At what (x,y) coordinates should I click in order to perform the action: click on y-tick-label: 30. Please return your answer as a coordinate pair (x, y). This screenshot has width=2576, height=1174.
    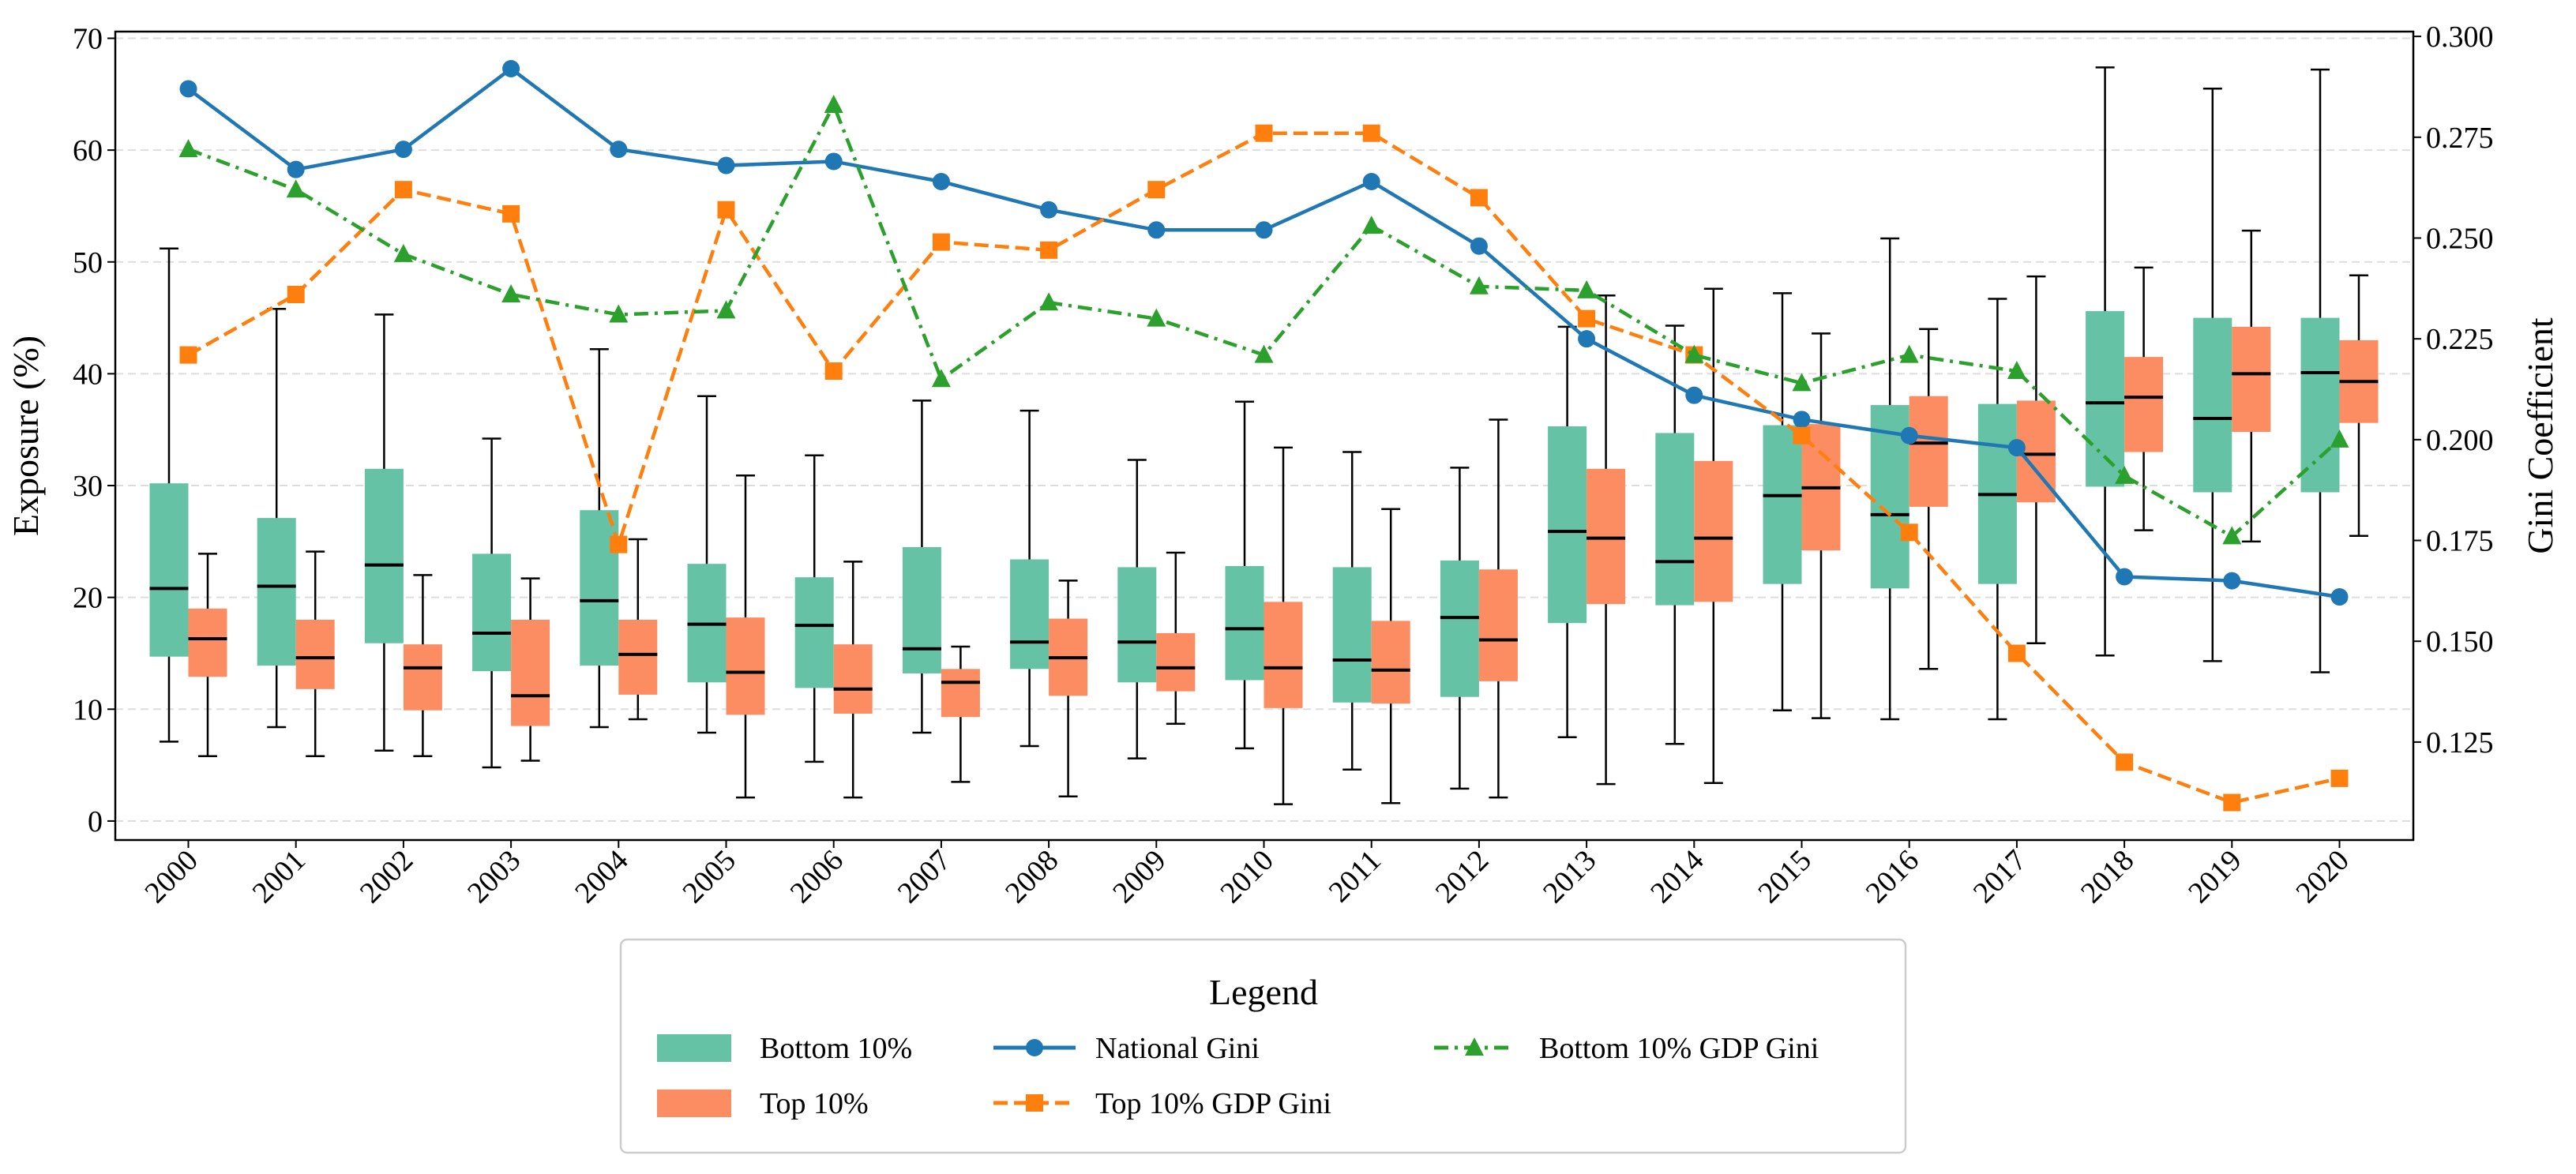
    Looking at the image, I should click on (88, 486).